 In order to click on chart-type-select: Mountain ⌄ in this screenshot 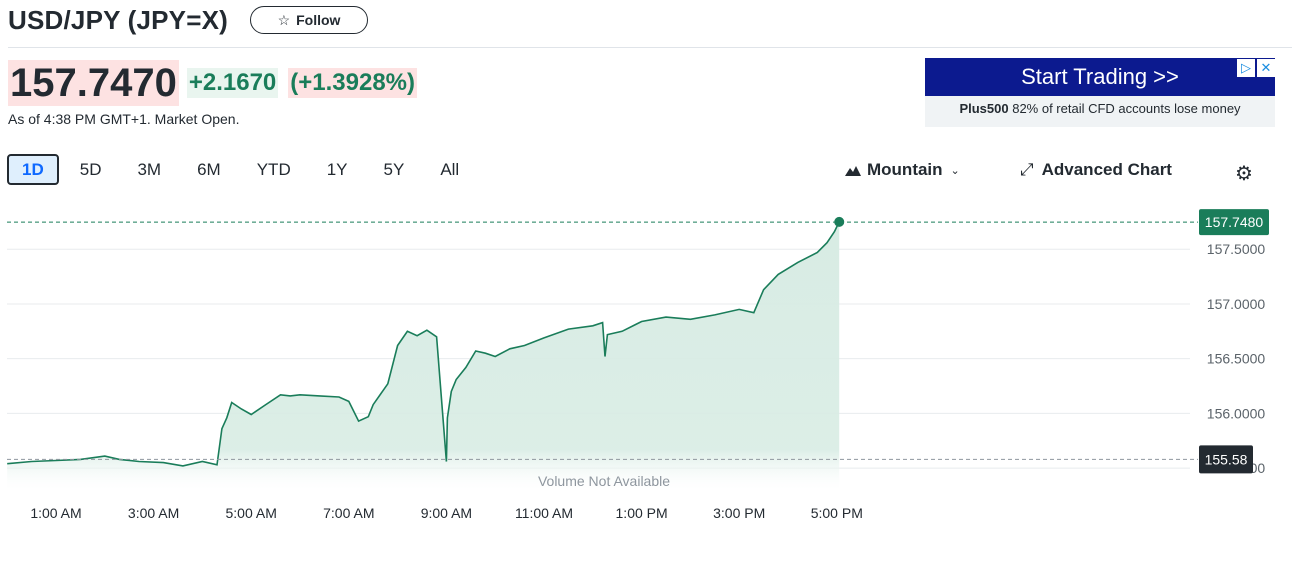, I will do `click(902, 170)`.